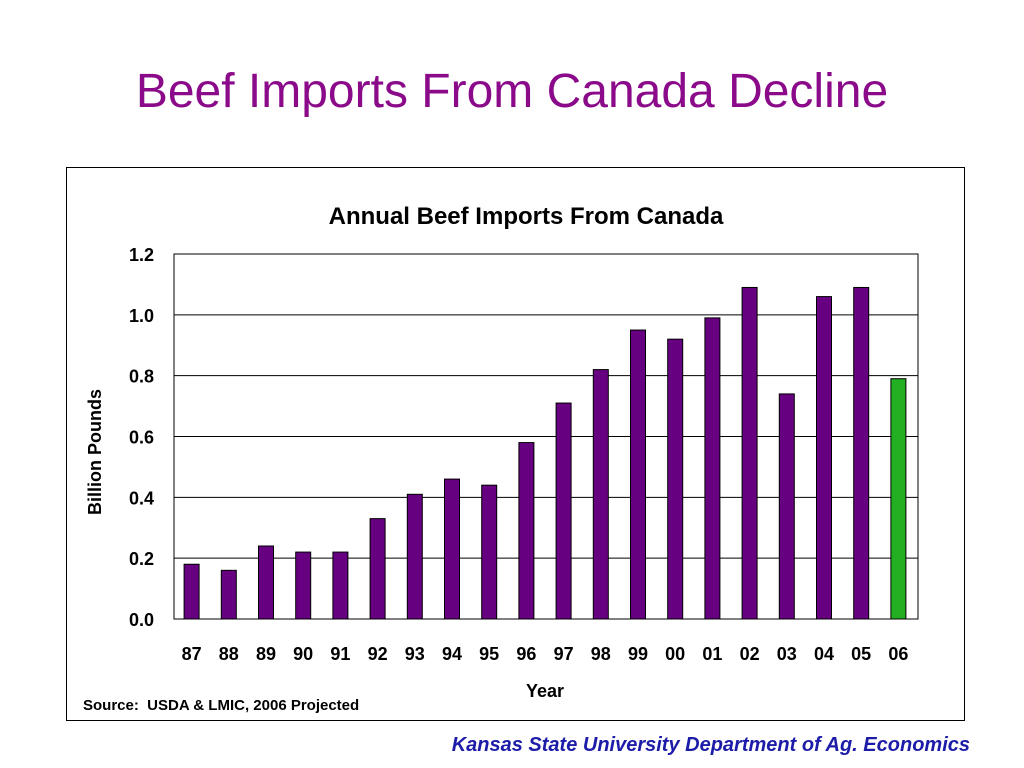 The width and height of the screenshot is (1024, 768). I want to click on y-tick-label: 1.2, so click(141, 255).